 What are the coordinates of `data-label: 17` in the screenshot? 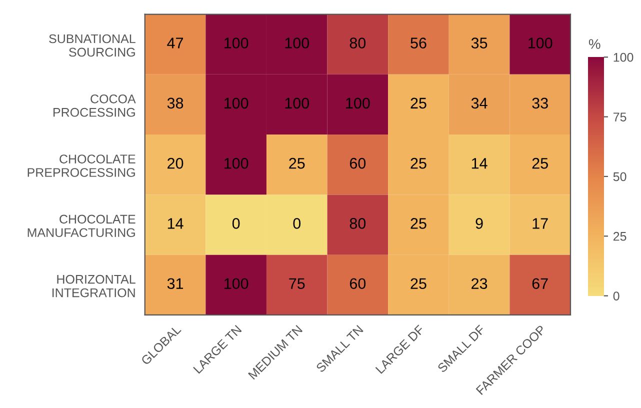 It's located at (540, 223).